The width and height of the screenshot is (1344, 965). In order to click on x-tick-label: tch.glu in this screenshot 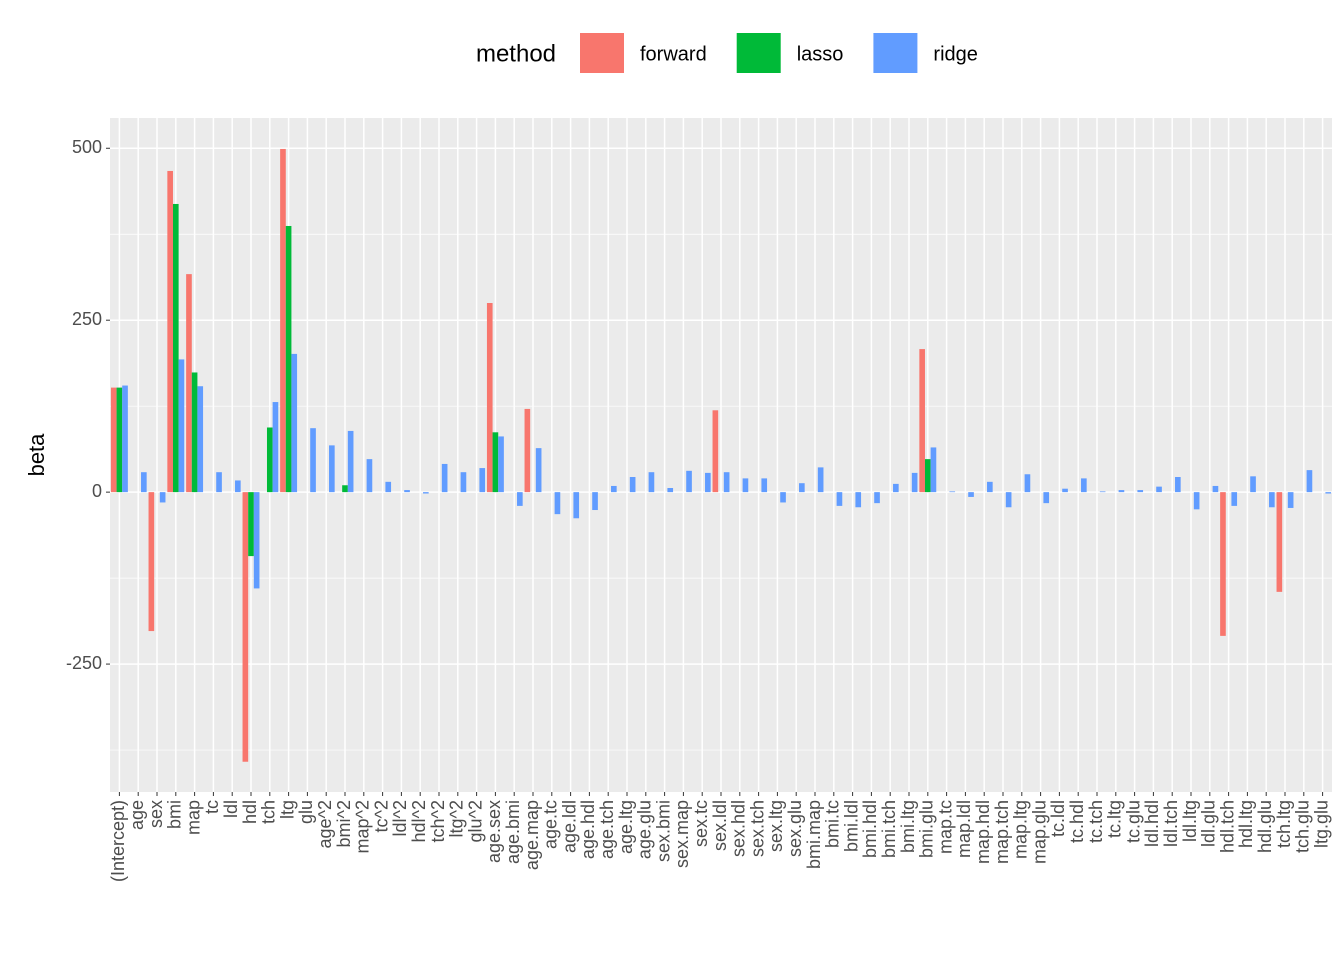, I will do `click(1303, 826)`.